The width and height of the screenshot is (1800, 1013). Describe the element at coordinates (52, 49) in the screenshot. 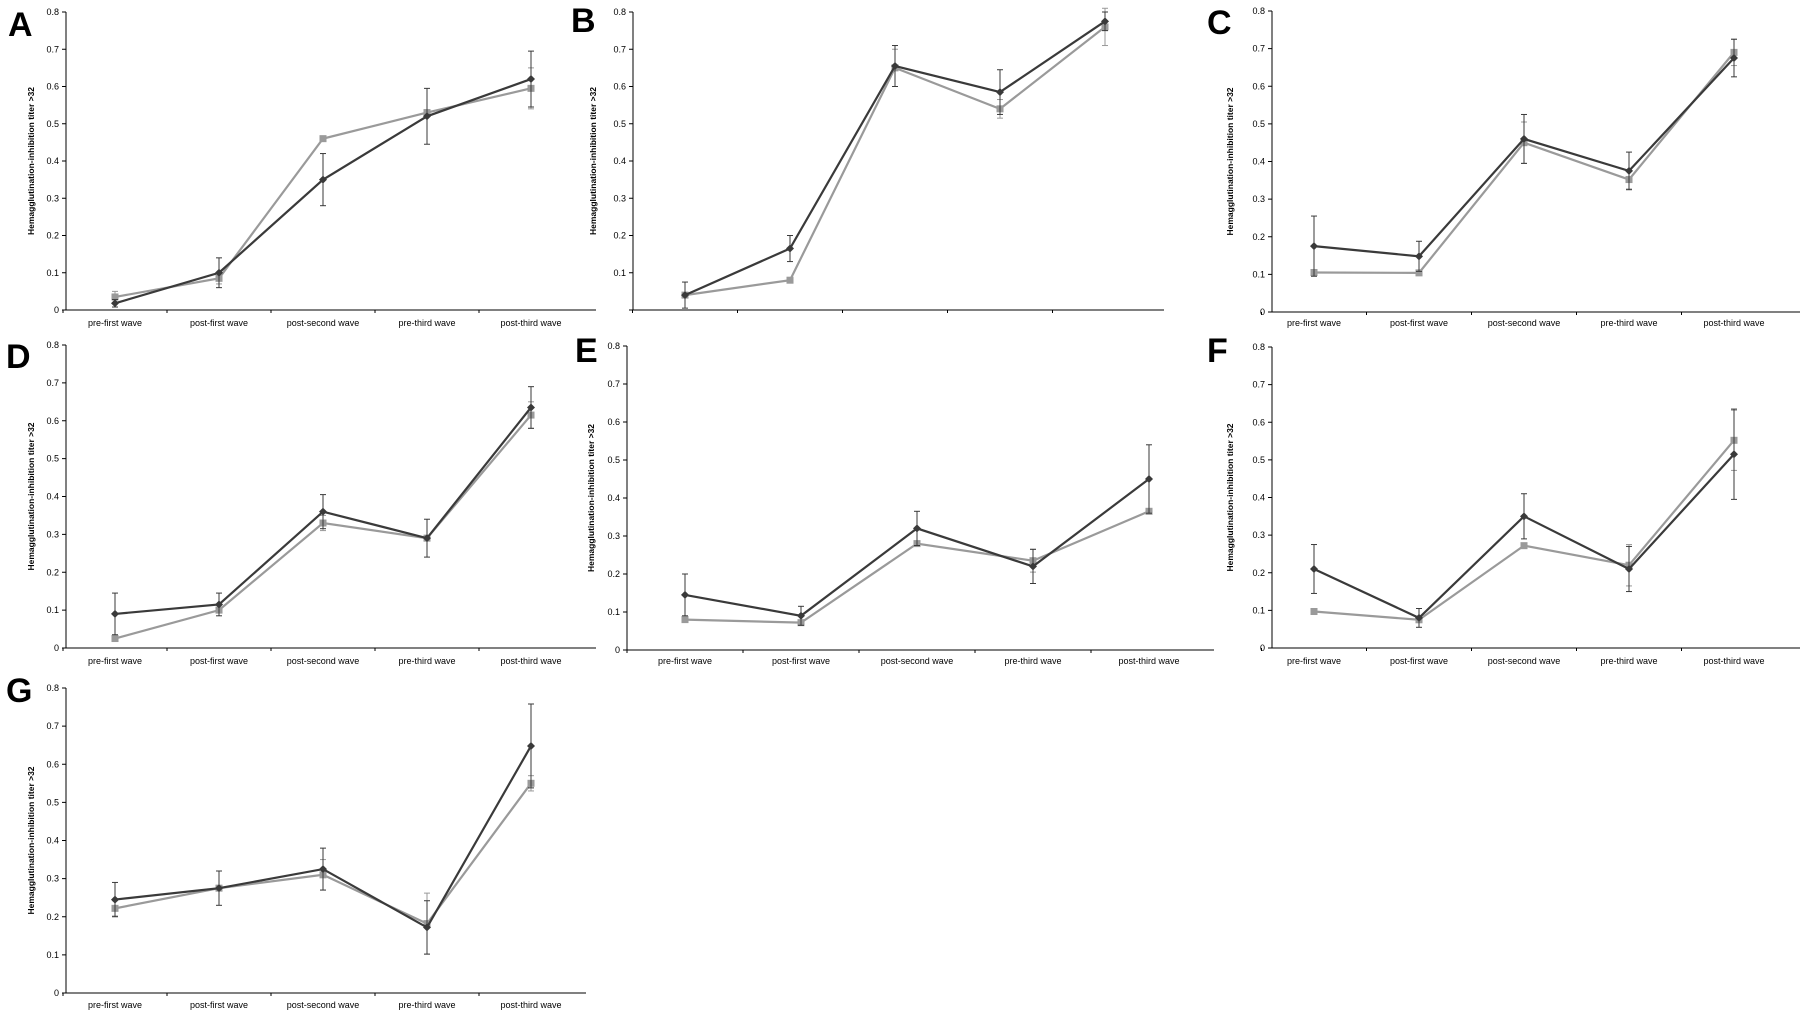

I see `y-tick-label: 0.7` at that location.